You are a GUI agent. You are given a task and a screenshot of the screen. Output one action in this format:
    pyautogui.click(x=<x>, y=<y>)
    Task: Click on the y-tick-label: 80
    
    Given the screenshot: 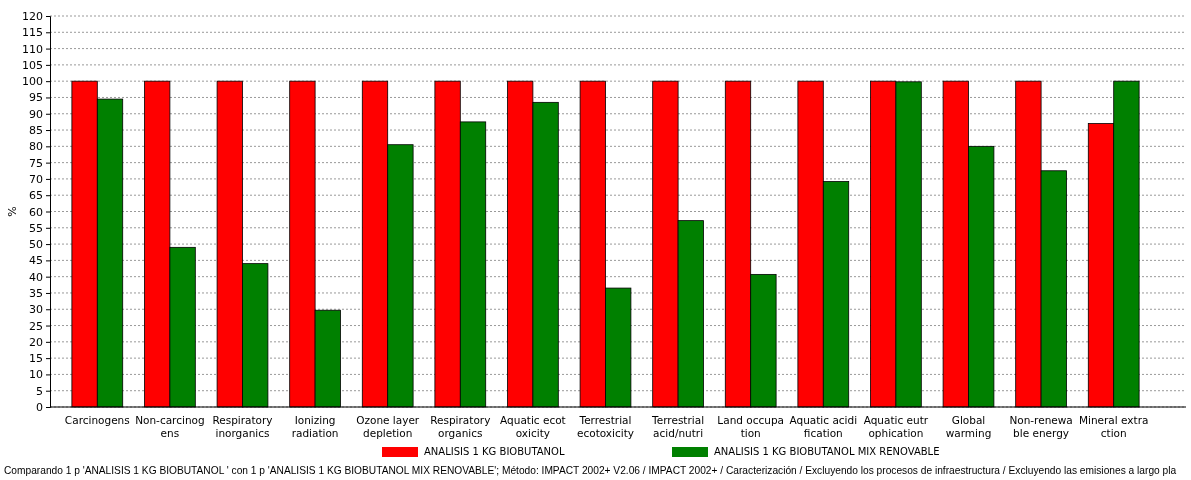 What is the action you would take?
    pyautogui.click(x=36, y=147)
    